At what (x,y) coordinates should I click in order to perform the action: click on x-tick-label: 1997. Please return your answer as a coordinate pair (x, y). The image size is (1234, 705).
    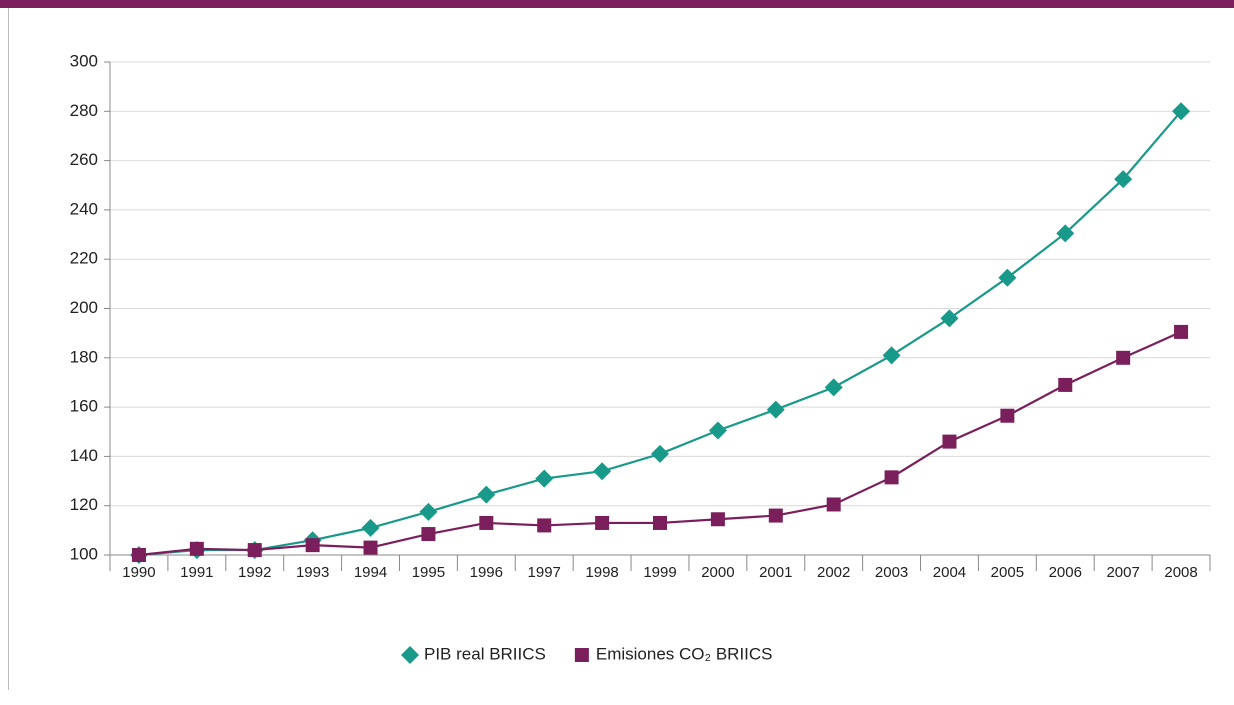
    Looking at the image, I should click on (544, 572).